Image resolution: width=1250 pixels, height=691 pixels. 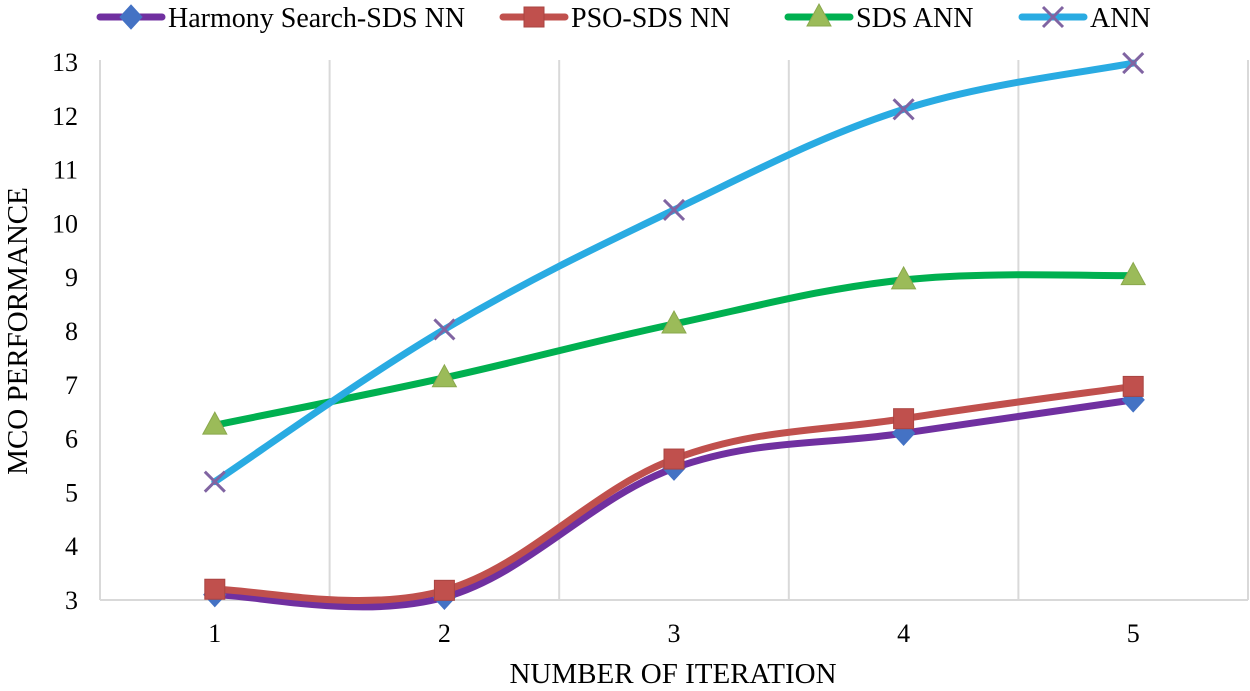 What do you see at coordinates (71, 331) in the screenshot?
I see `y-tick-label: 8` at bounding box center [71, 331].